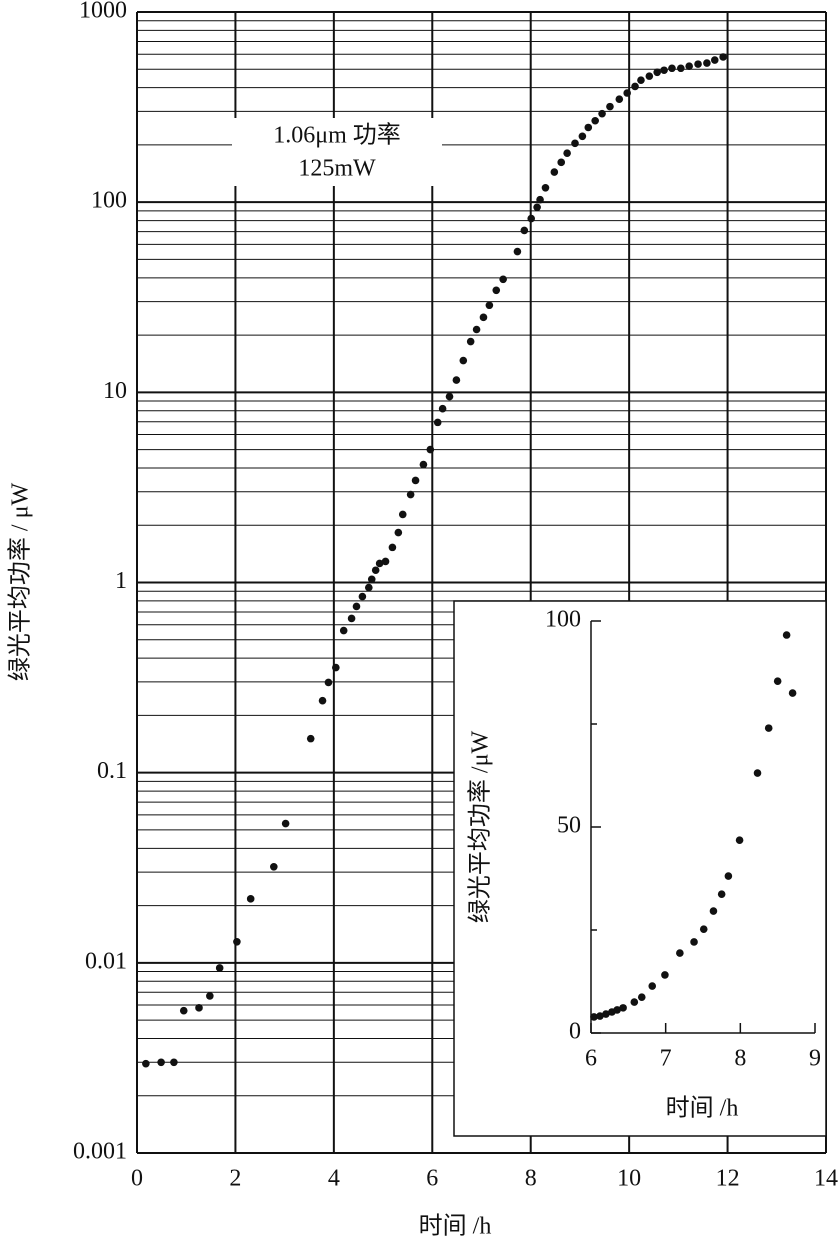 The width and height of the screenshot is (840, 1245). What do you see at coordinates (106, 961) in the screenshot?
I see `y-tick-label: 0.01` at bounding box center [106, 961].